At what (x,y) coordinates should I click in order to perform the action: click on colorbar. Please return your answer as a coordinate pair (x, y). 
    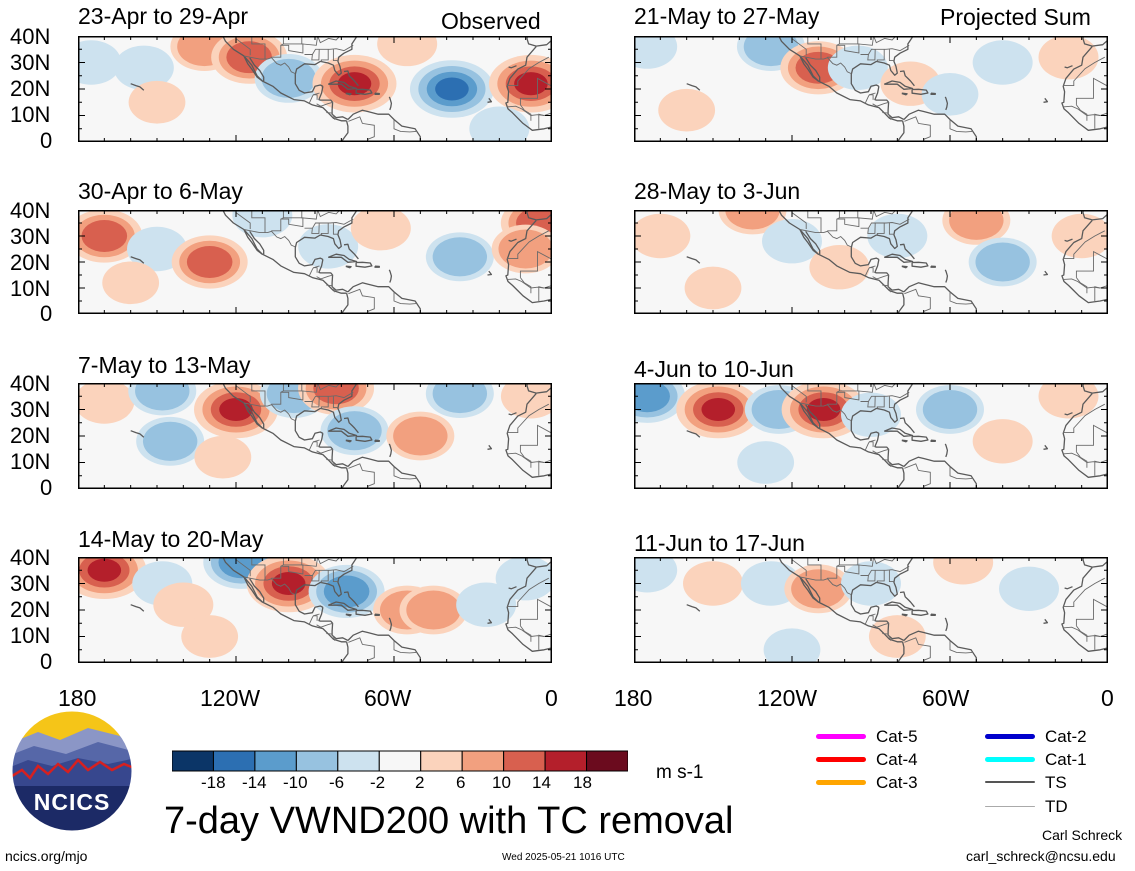
    Looking at the image, I should click on (400, 761).